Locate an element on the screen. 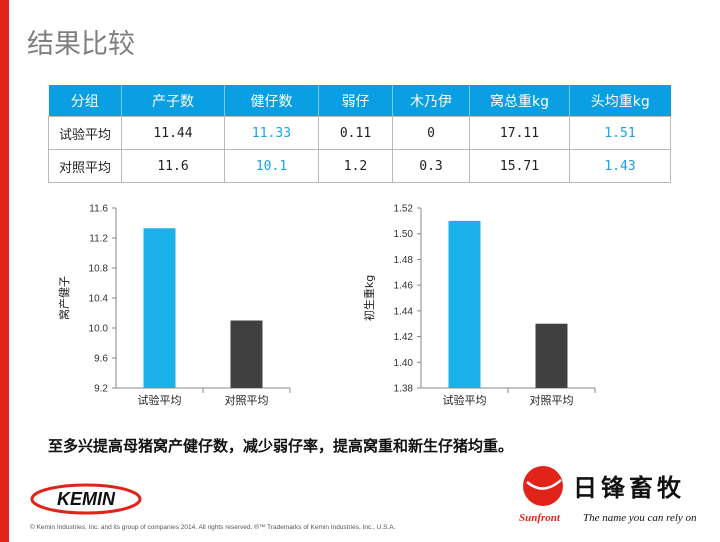 This screenshot has width=720, height=542. y-tick-label: 11.6 is located at coordinates (98, 209).